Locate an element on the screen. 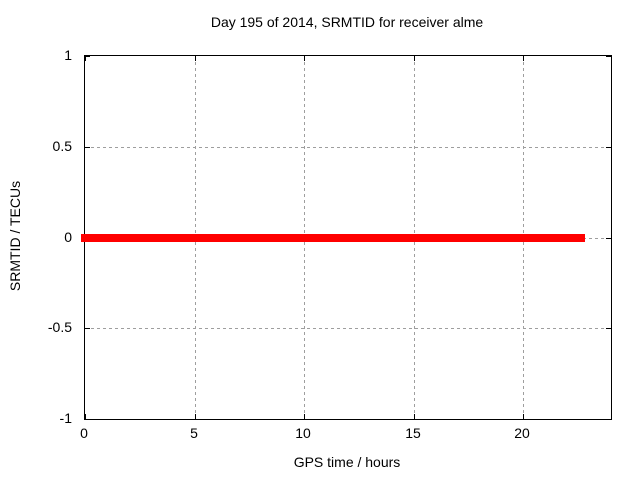 The height and width of the screenshot is (480, 640). x-tick-label: 20 is located at coordinates (522, 433).